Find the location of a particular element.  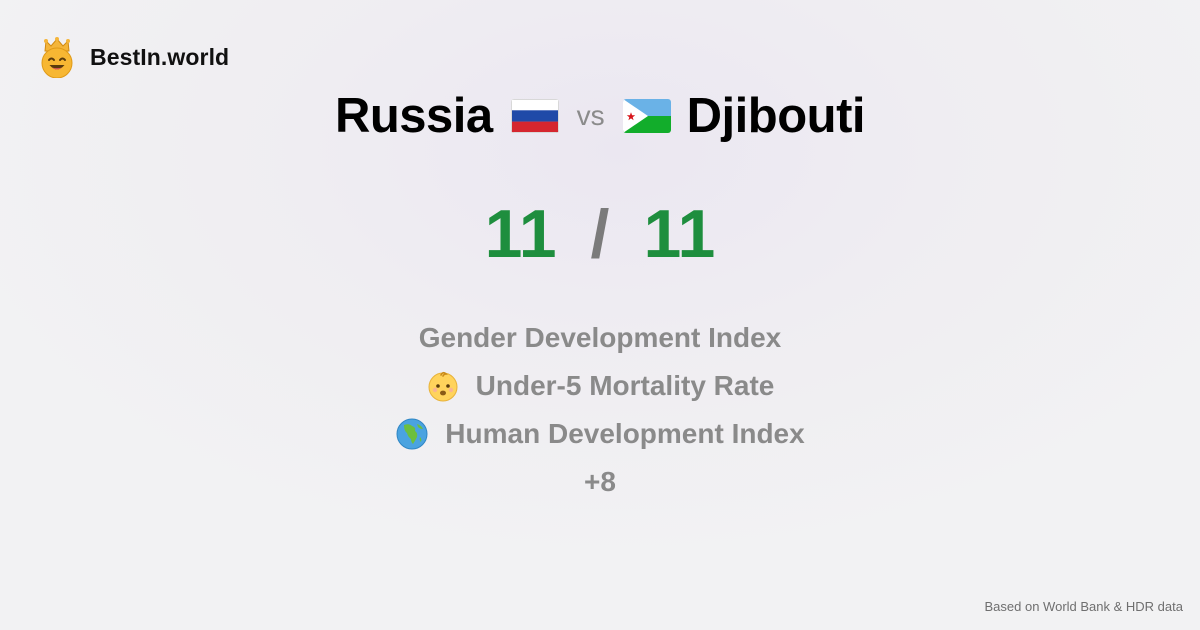

more-metrics-count: +8 is located at coordinates (600, 482).